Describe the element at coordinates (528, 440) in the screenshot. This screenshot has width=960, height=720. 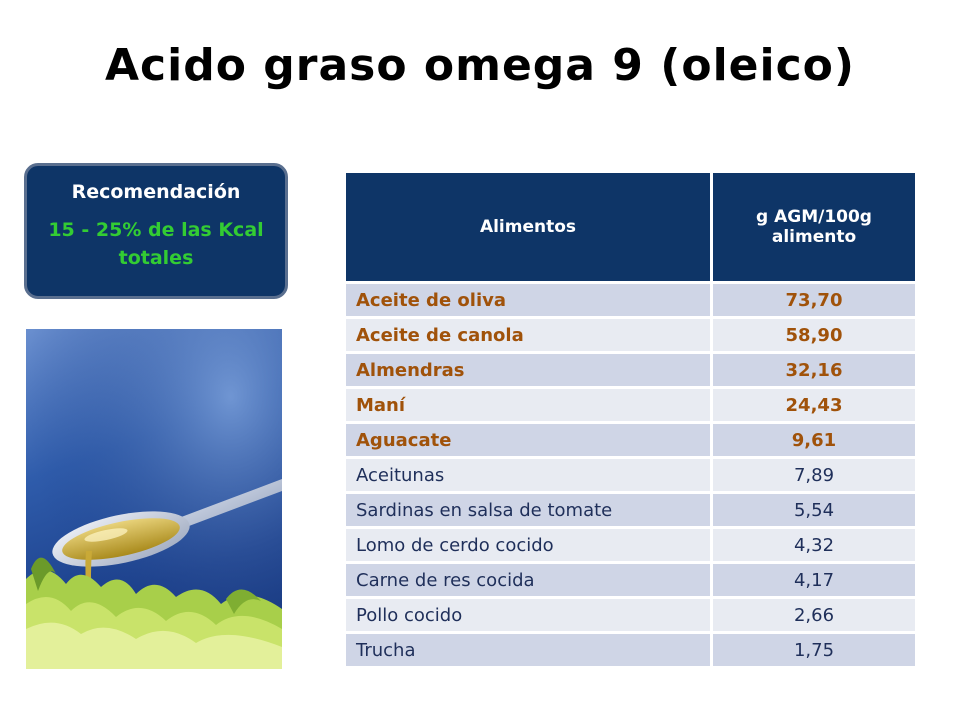
I see `food-name: Aguacate` at that location.